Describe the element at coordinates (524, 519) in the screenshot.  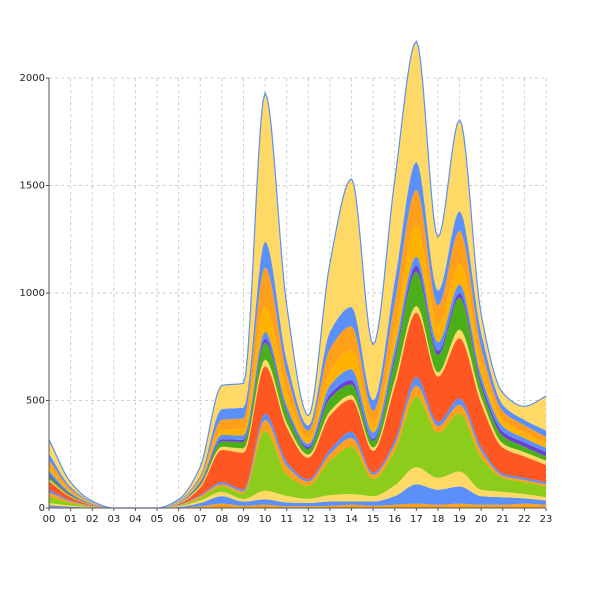
I see `x-tick-label: 22` at that location.